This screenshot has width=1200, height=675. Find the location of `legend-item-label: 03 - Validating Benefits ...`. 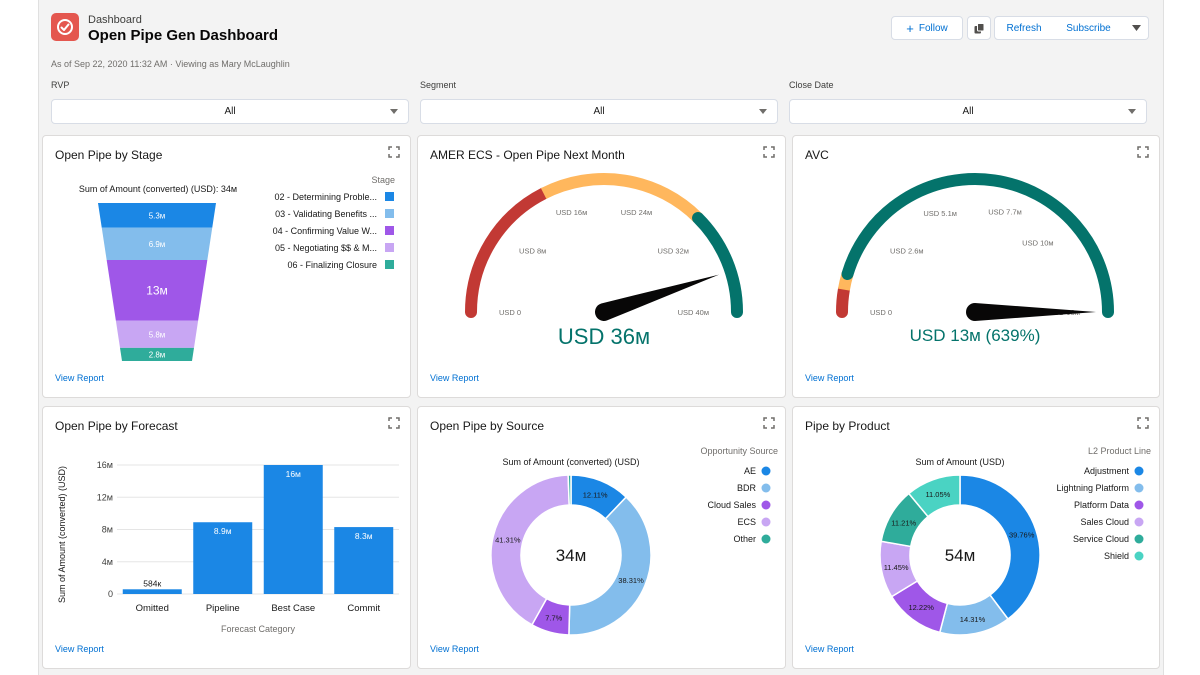

legend-item-label: 03 - Validating Benefits ... is located at coordinates (326, 214).